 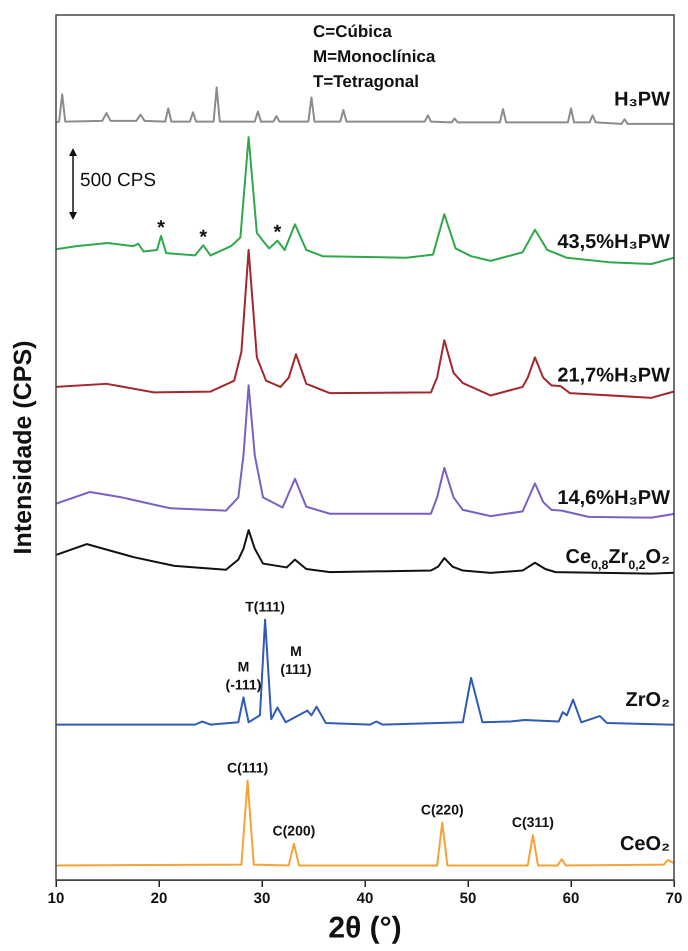 What do you see at coordinates (118, 181) in the screenshot?
I see `annotation: 500 CPS` at bounding box center [118, 181].